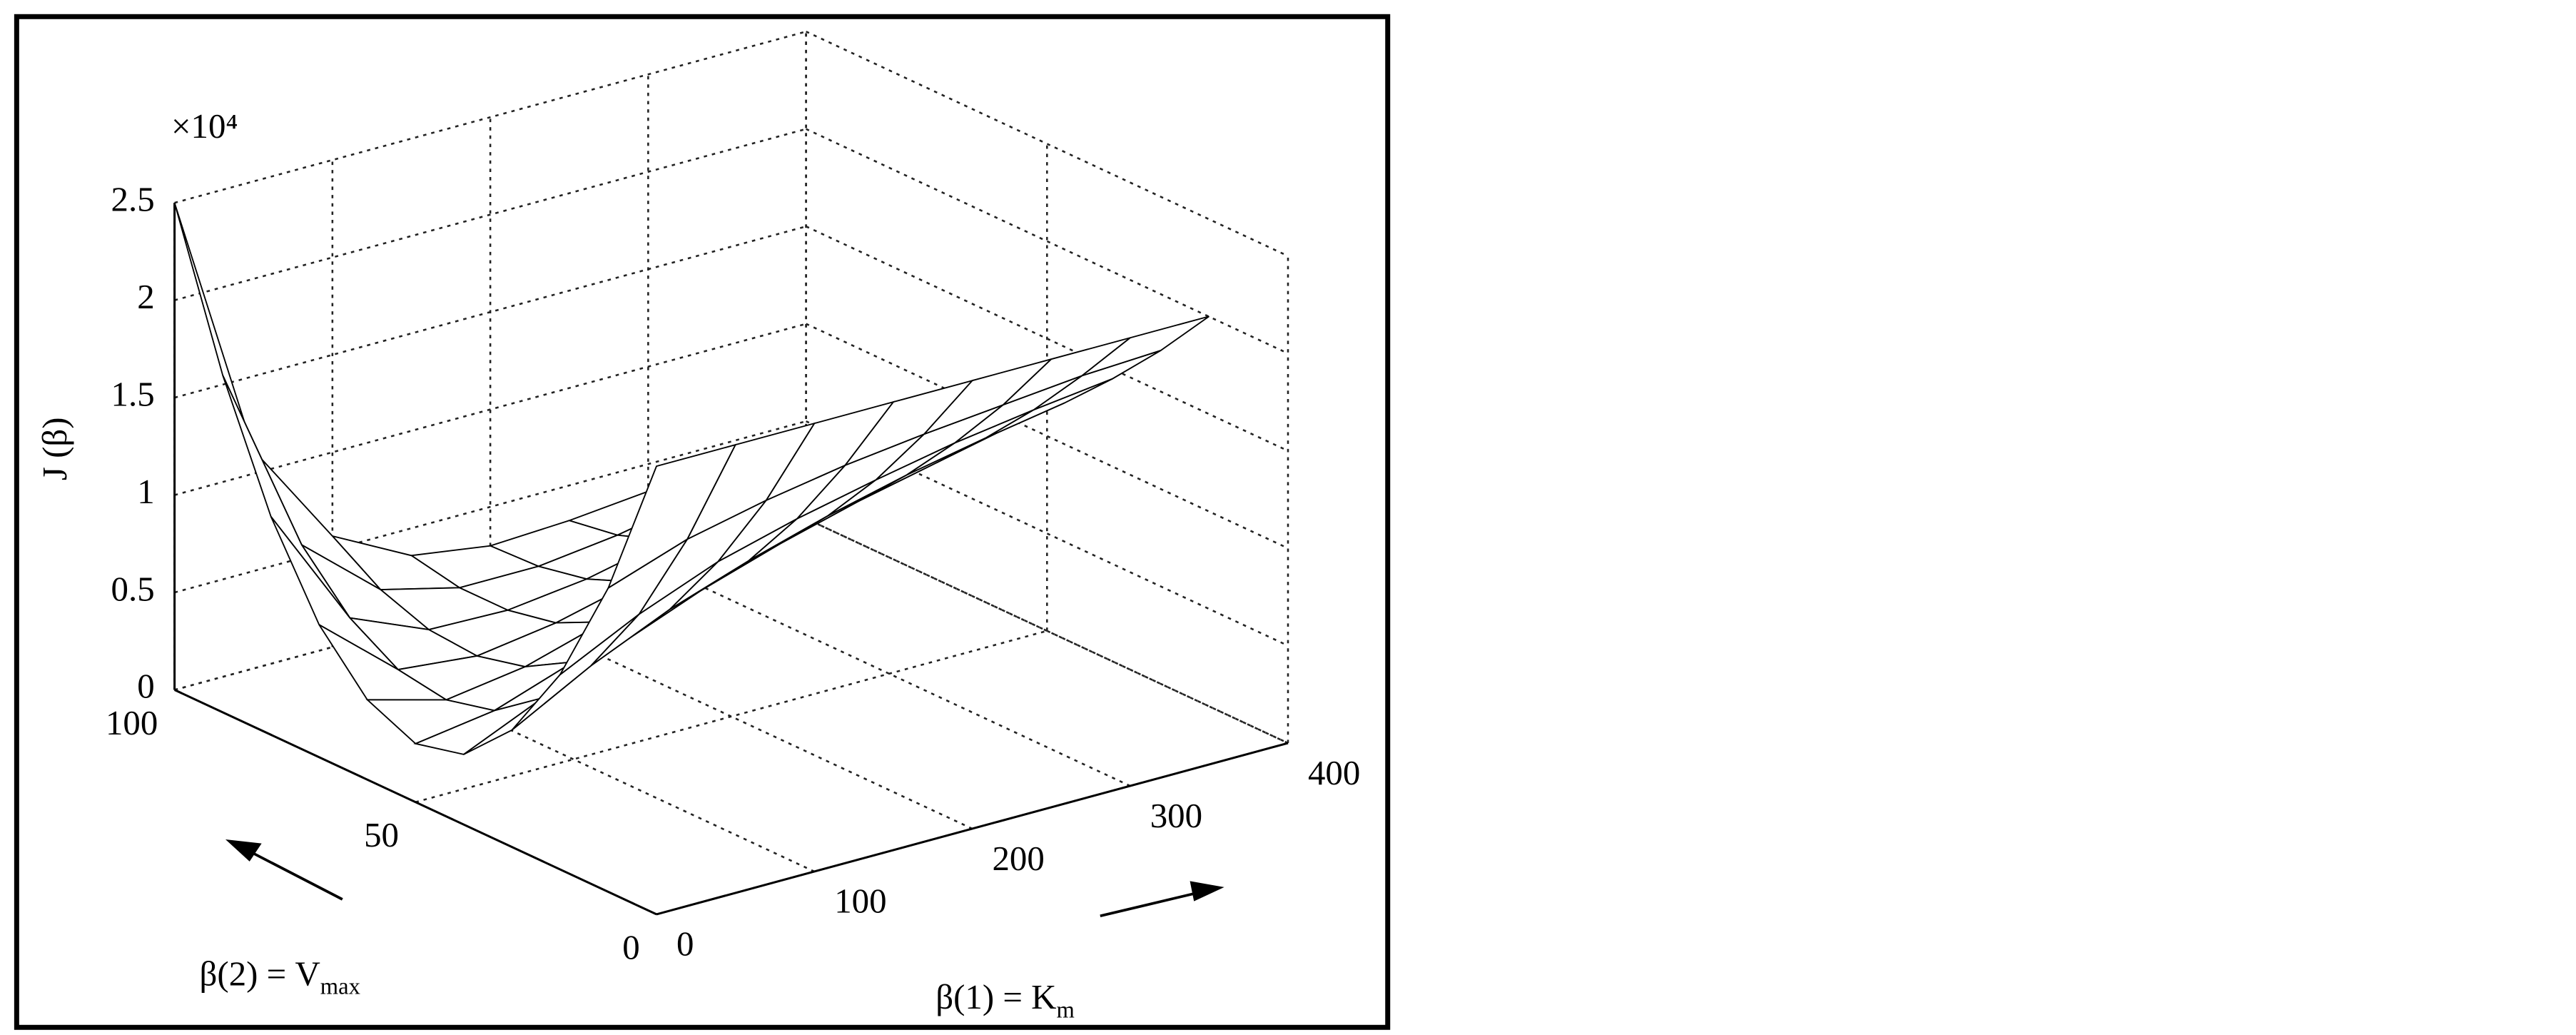 This screenshot has width=2576, height=1035. Describe the element at coordinates (133, 588) in the screenshot. I see `z-tick-label: 0.5` at that location.